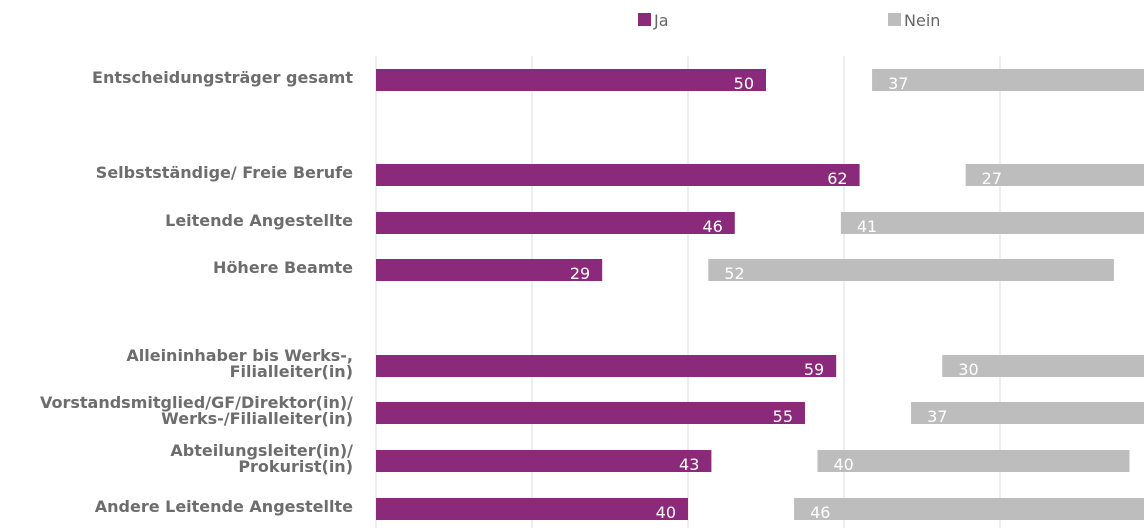 The width and height of the screenshot is (1144, 528). What do you see at coordinates (744, 83) in the screenshot?
I see `data-label-ja: 50` at bounding box center [744, 83].